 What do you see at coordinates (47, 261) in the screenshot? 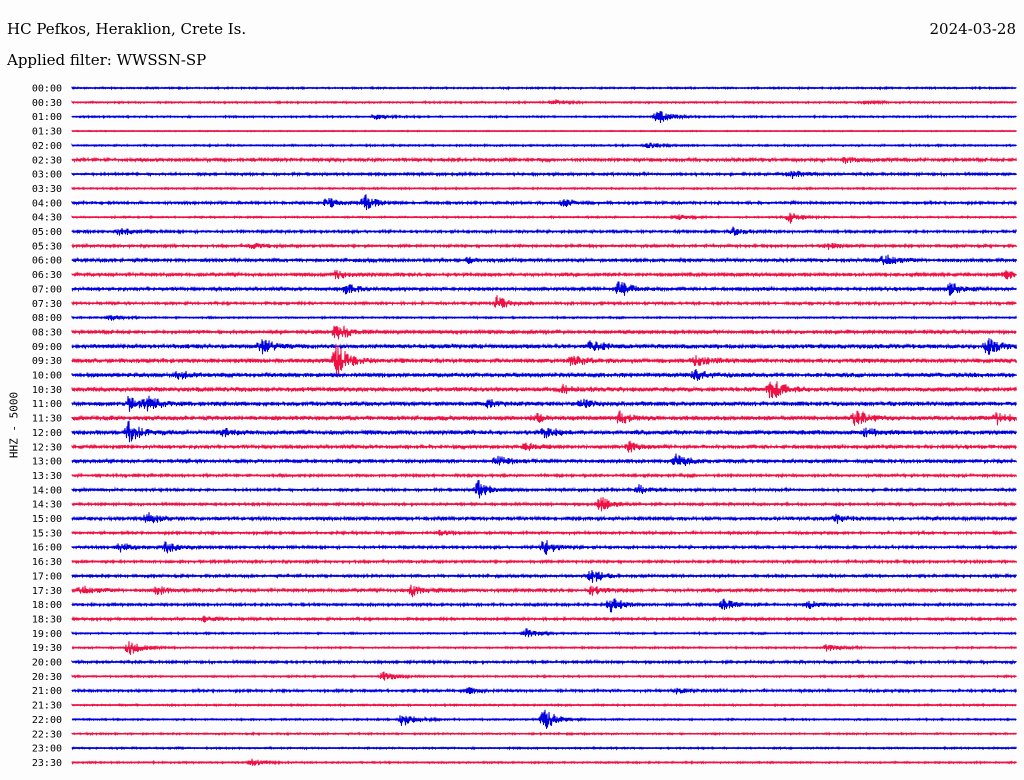
I see `time-tick-label: 06:00` at bounding box center [47, 261].